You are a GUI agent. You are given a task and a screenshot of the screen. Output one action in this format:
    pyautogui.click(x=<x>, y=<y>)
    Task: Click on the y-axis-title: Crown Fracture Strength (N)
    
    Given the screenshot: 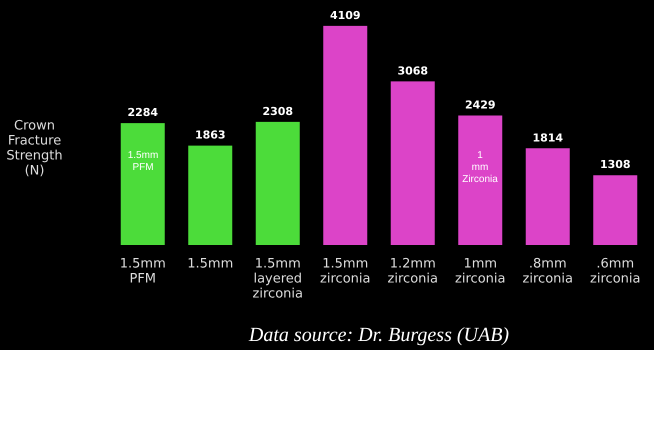 What is the action you would take?
    pyautogui.click(x=34, y=148)
    